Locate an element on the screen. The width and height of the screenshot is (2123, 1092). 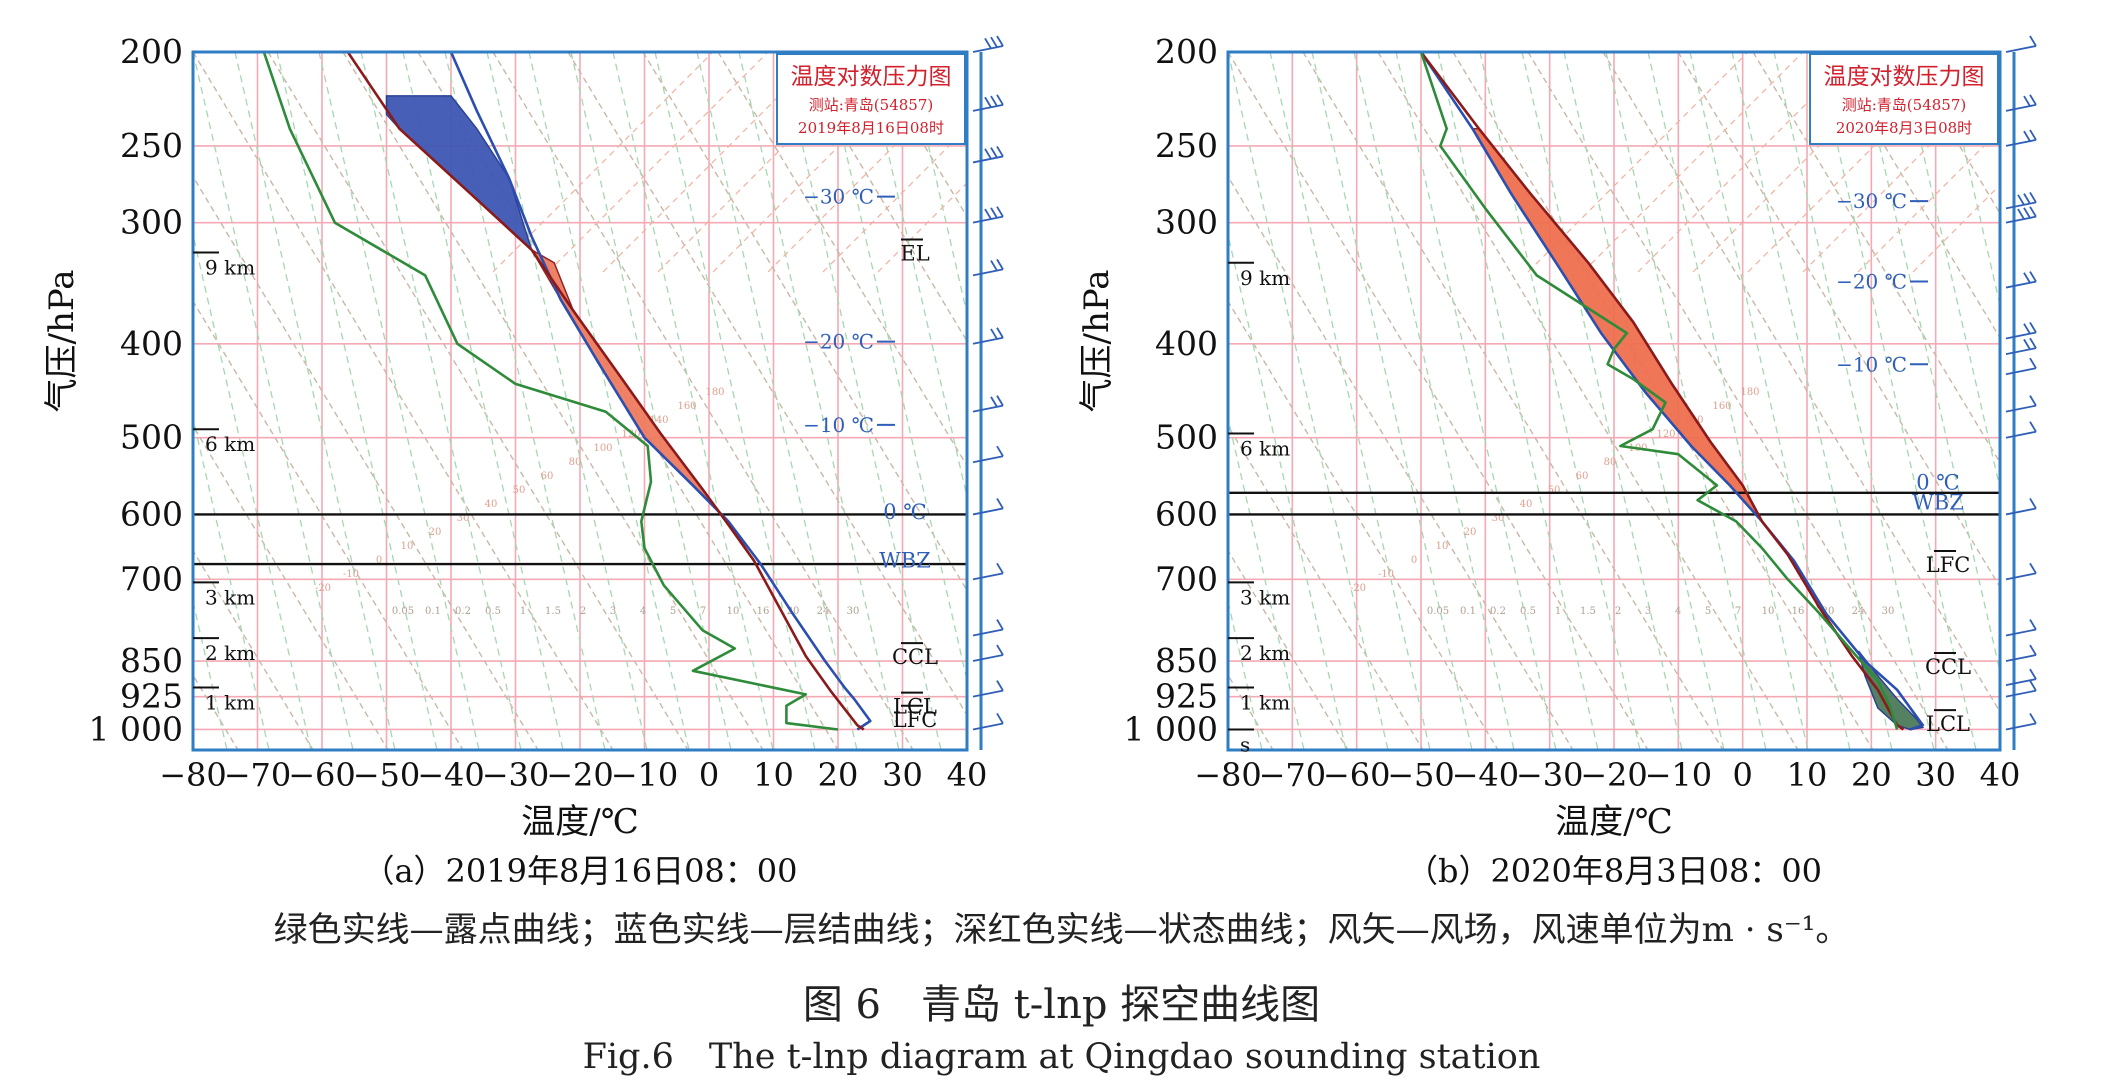
dry-adiabat-label: 140 is located at coordinates (658, 420).